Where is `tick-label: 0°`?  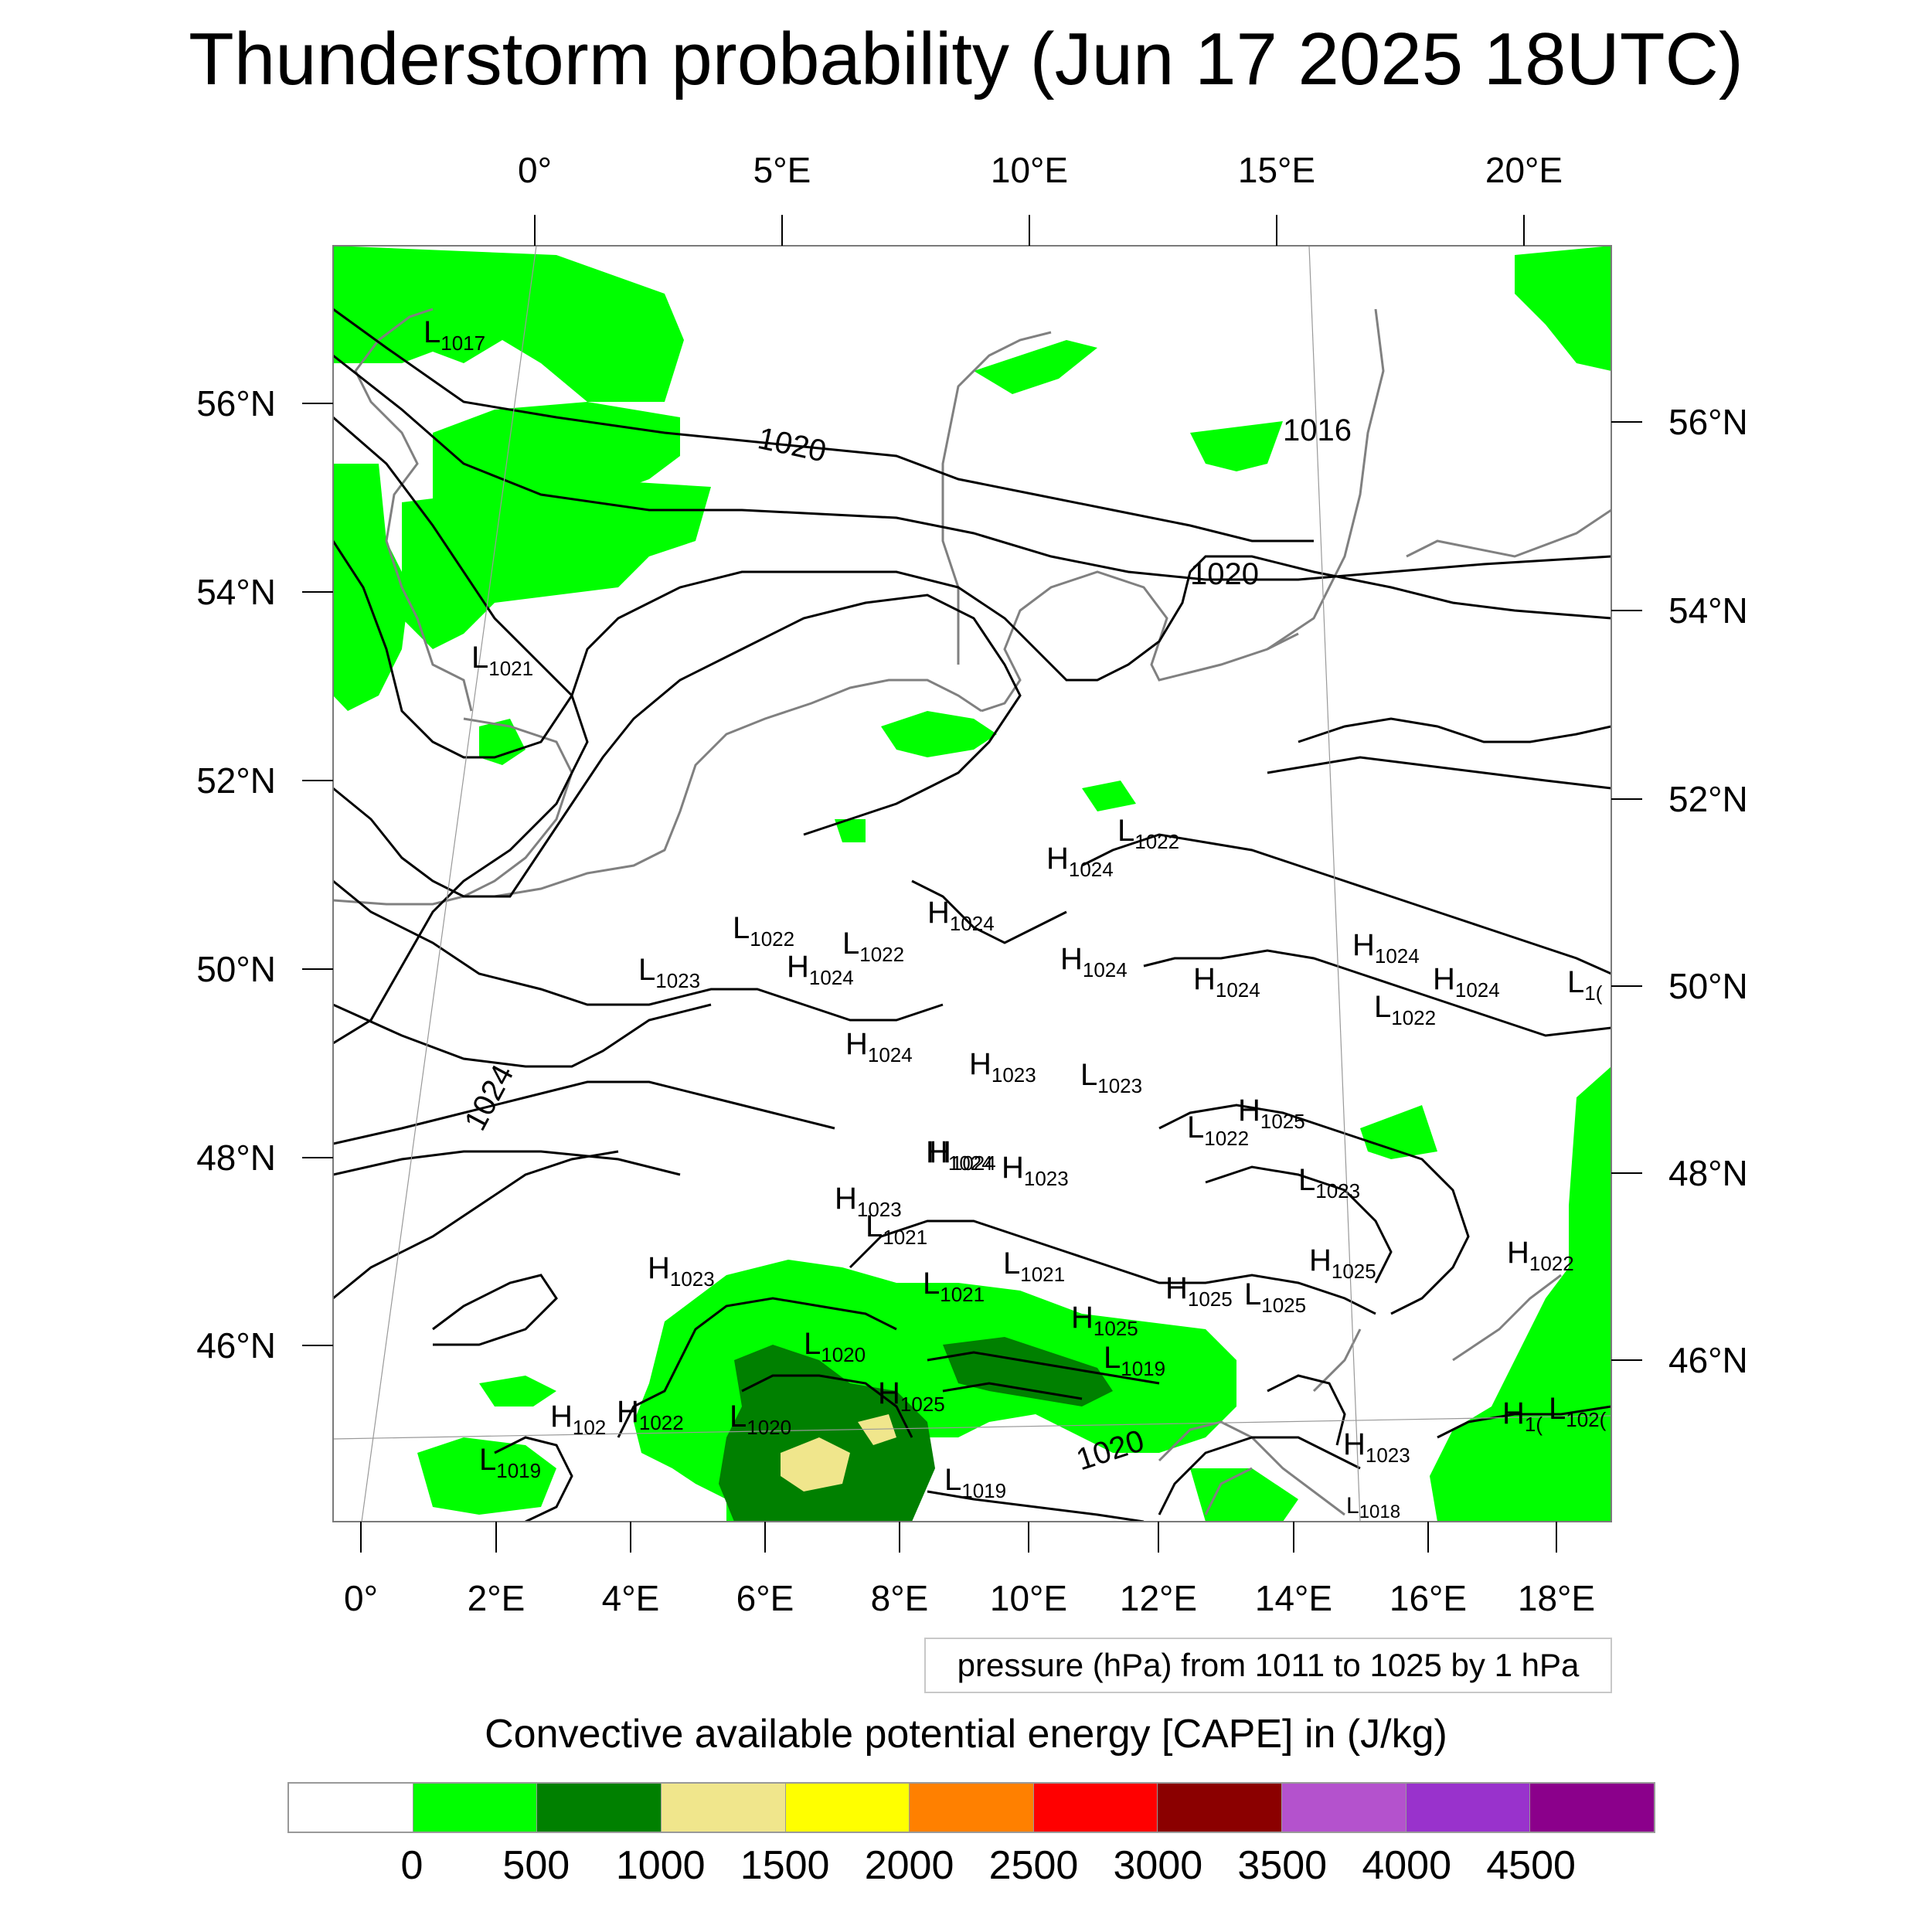
tick-label: 0° is located at coordinates (535, 170).